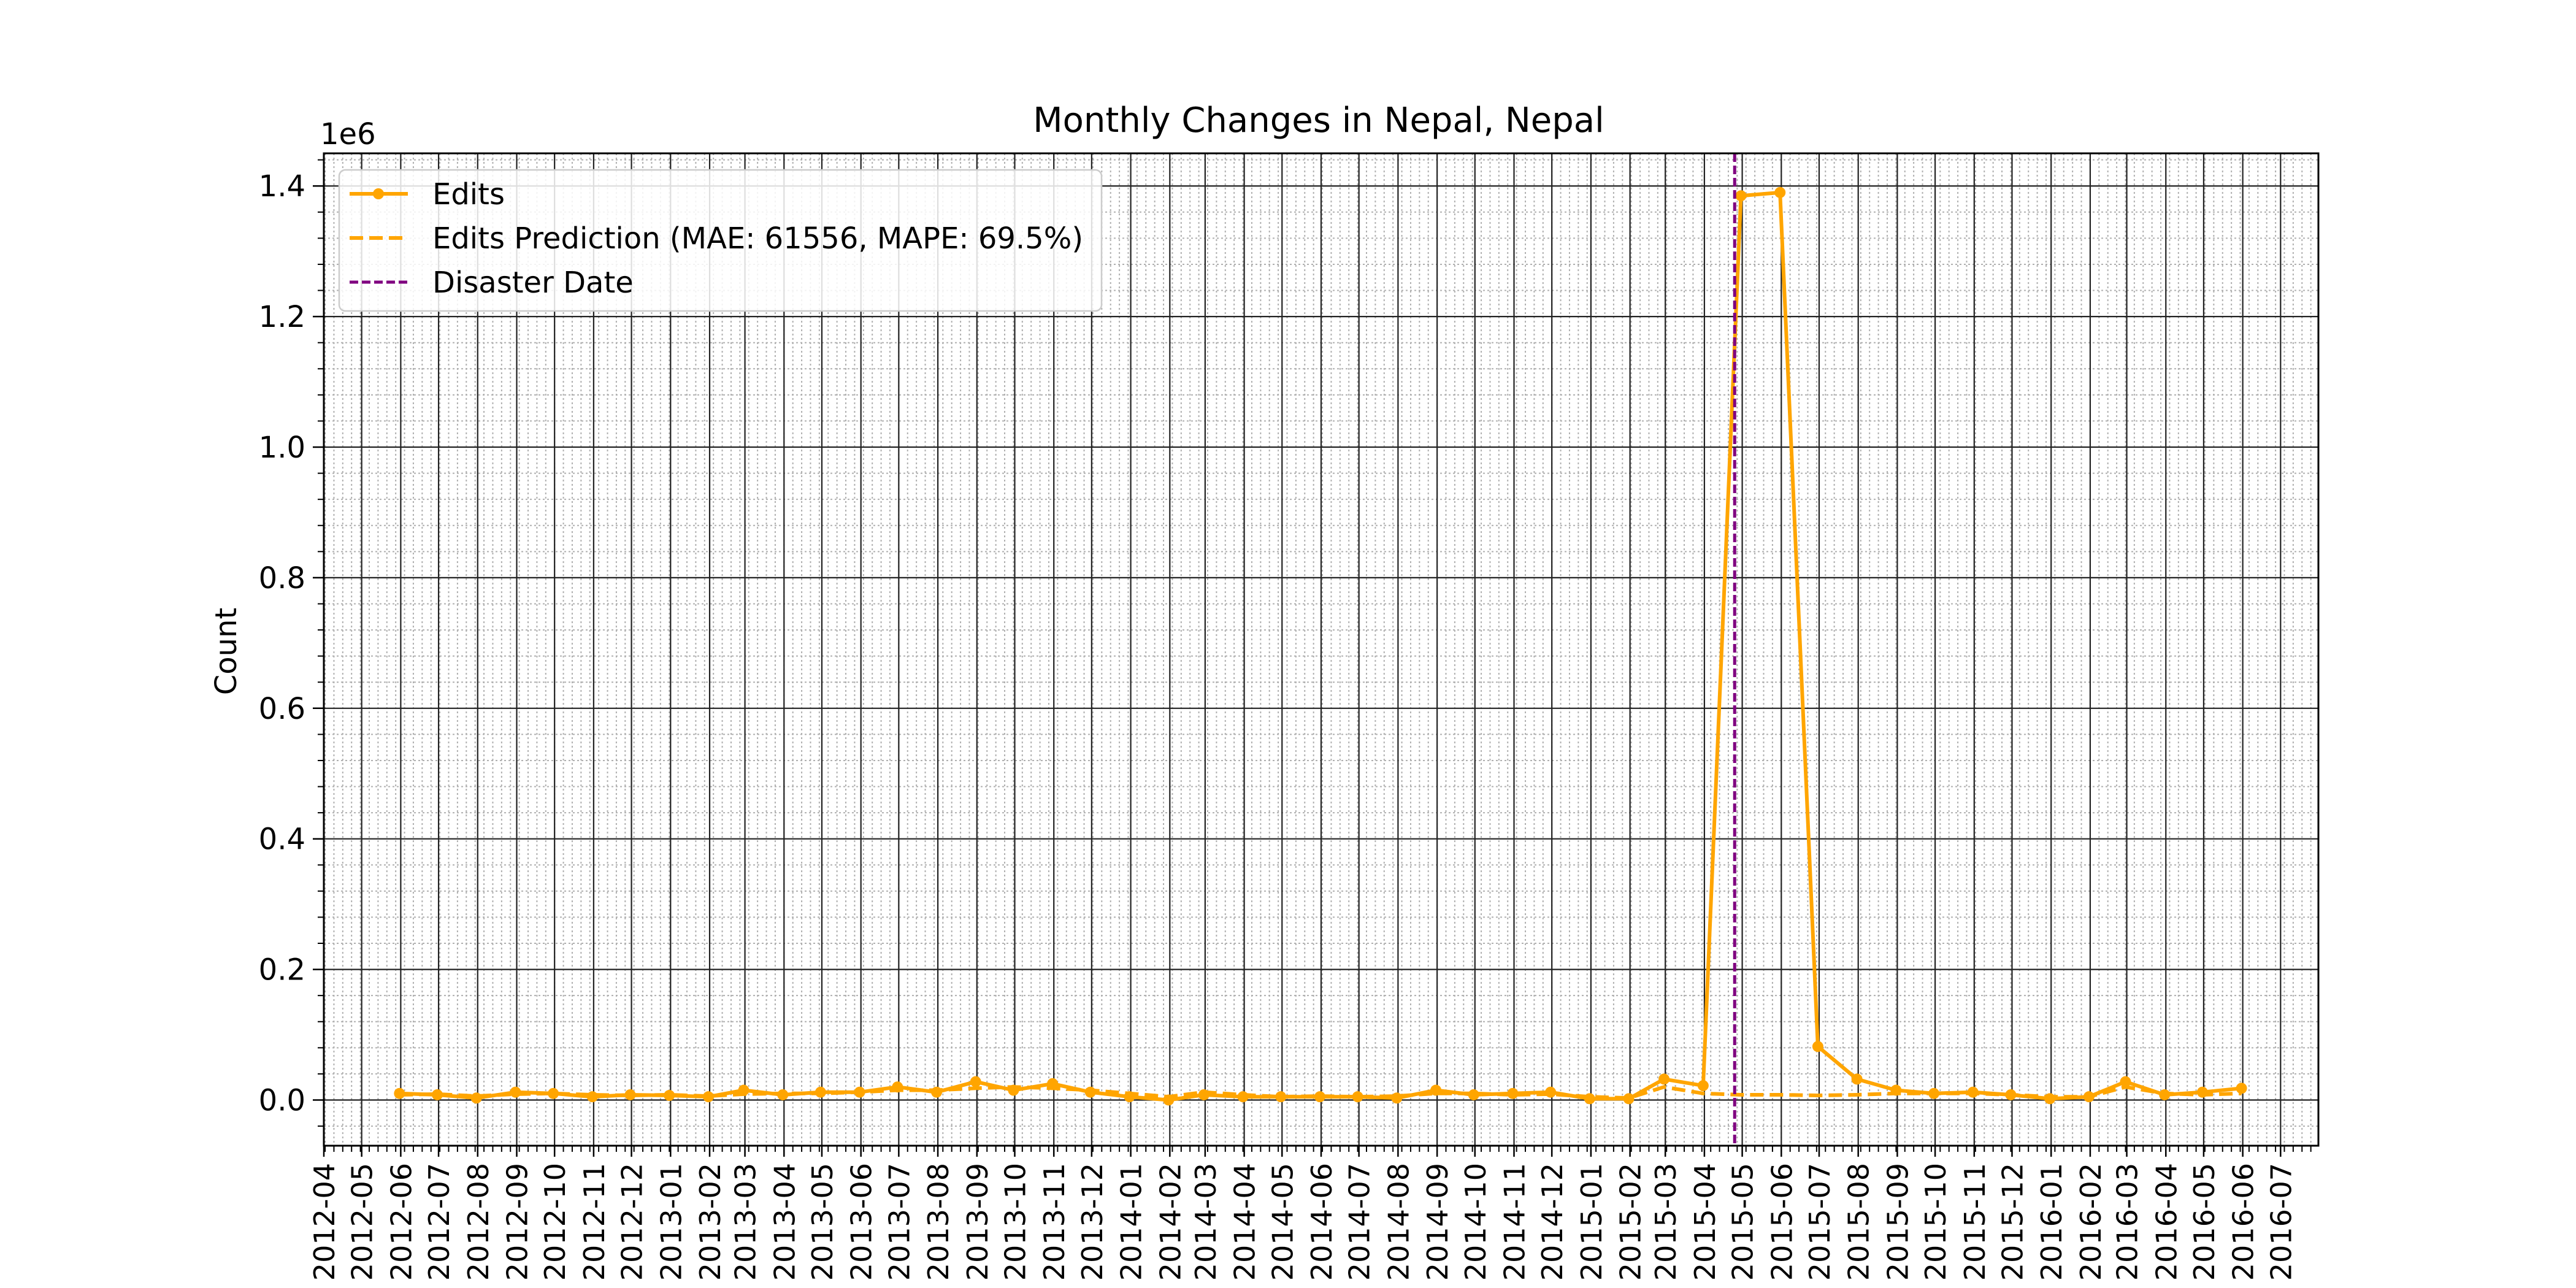  What do you see at coordinates (282, 970) in the screenshot?
I see `y-tick-label: 0.2` at bounding box center [282, 970].